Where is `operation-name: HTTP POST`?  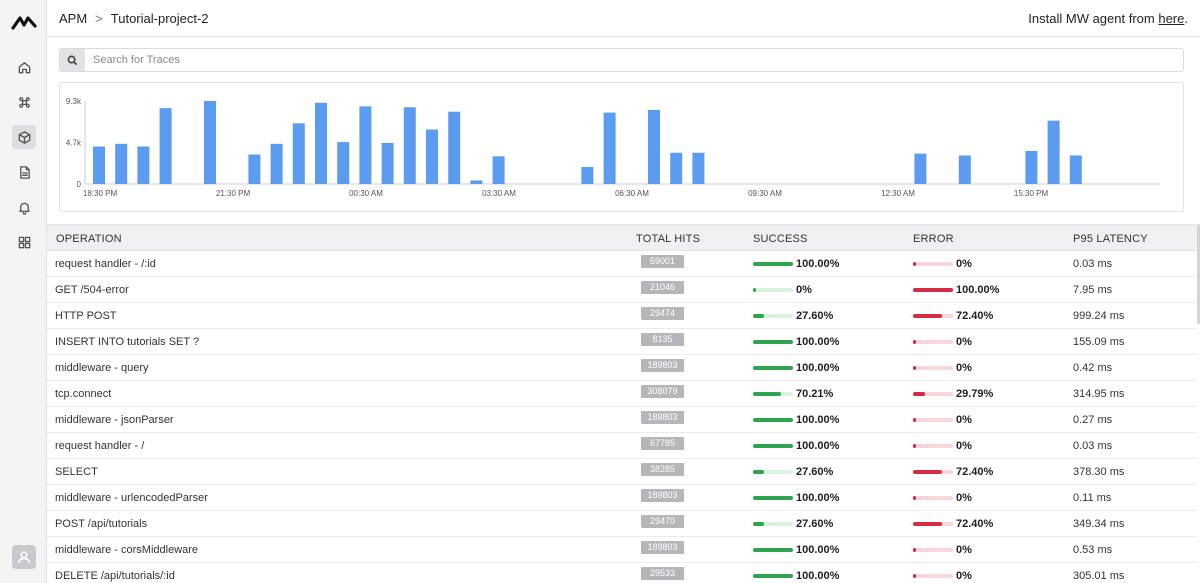 operation-name: HTTP POST is located at coordinates (86, 316).